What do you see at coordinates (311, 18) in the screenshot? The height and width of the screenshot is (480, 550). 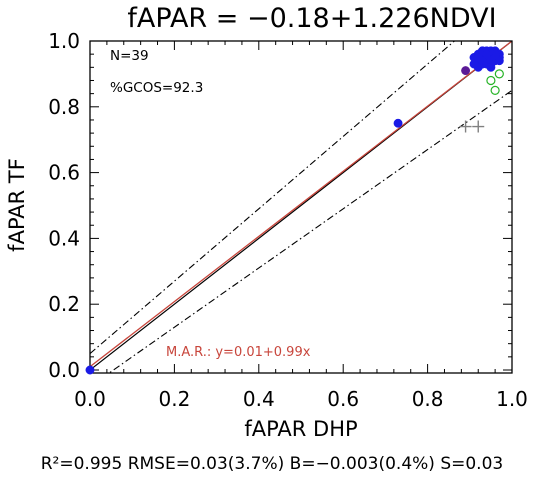 I see `chart-title: fAPAR = −0.18+1.226NDVI` at bounding box center [311, 18].